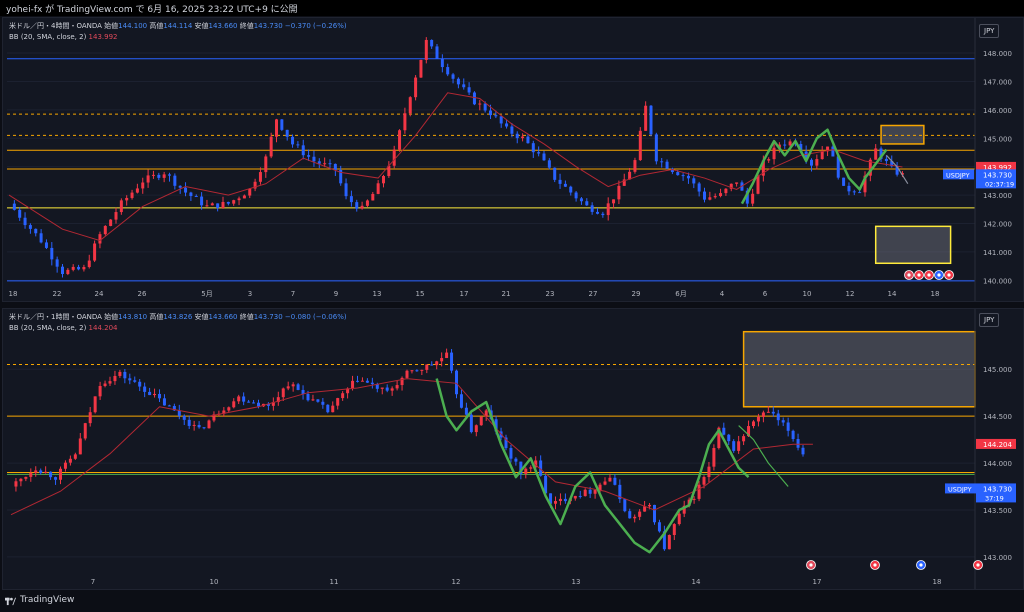 This screenshot has height=612, width=1024. I want to click on date-tick-label: 22, so click(57, 294).